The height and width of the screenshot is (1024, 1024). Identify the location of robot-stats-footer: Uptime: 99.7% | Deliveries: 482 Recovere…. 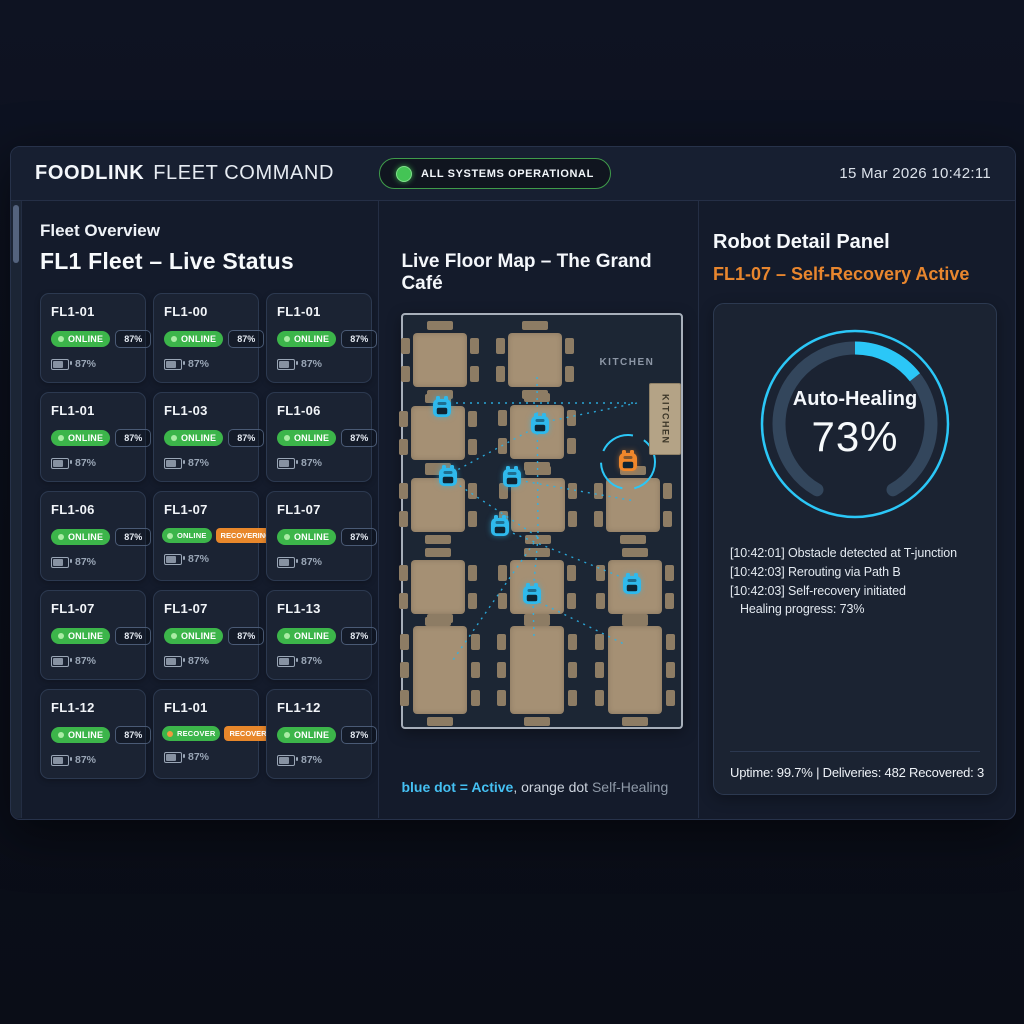
(857, 772).